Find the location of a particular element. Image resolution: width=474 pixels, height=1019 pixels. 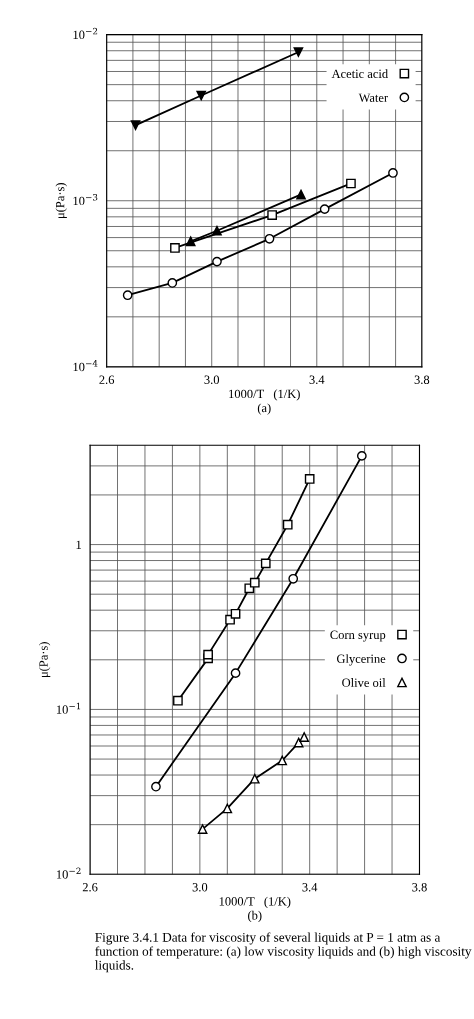

text: (a) is located at coordinates (264, 409).